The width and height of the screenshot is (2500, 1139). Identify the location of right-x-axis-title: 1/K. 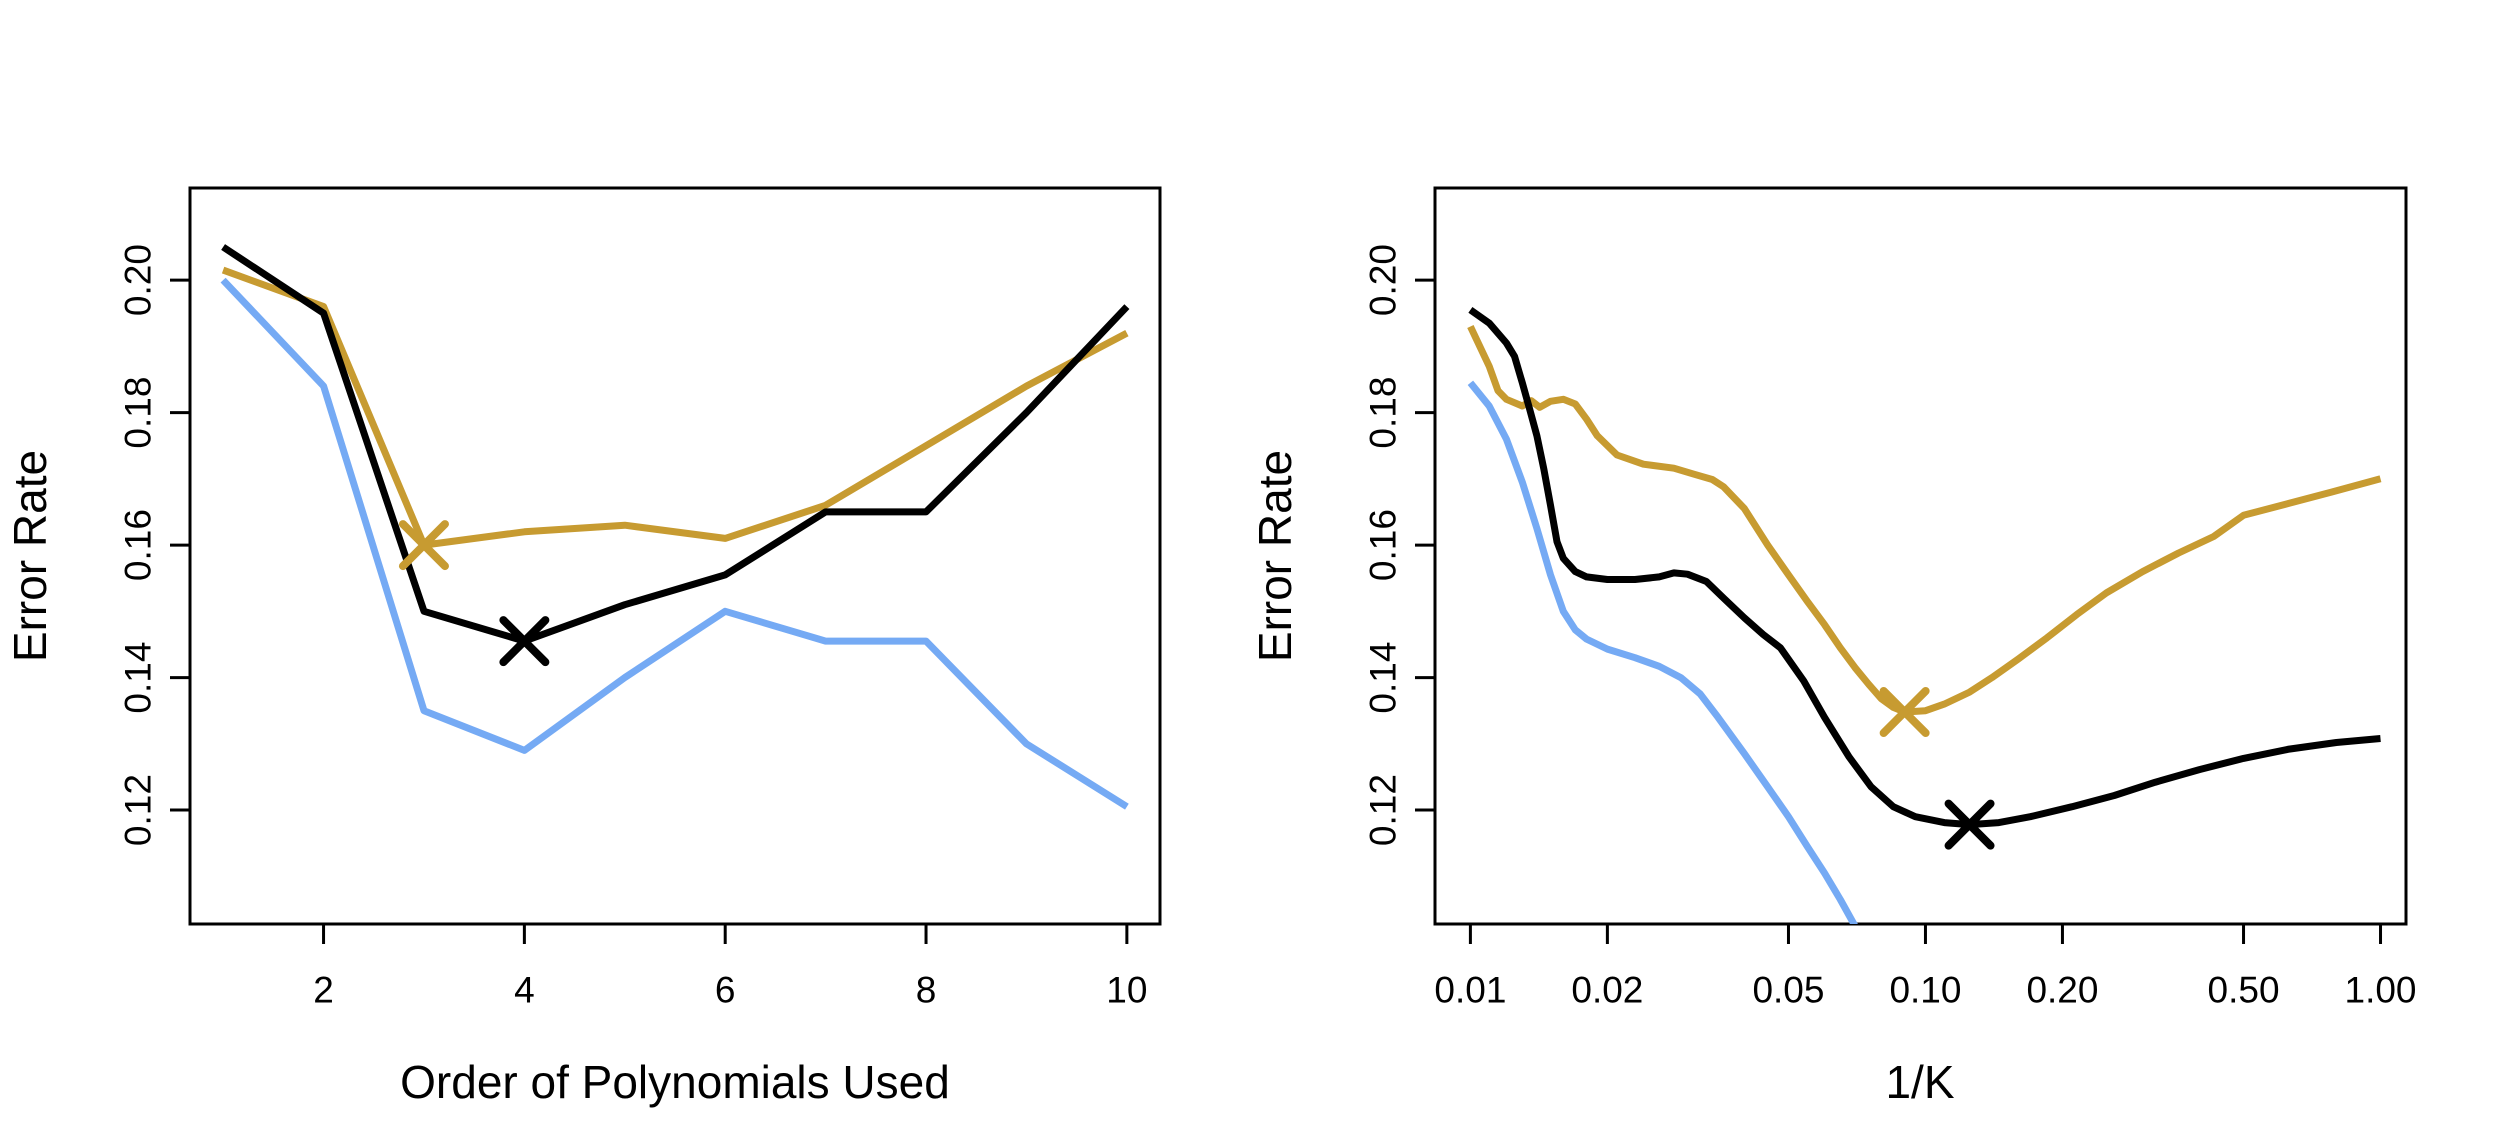
(1919, 1082).